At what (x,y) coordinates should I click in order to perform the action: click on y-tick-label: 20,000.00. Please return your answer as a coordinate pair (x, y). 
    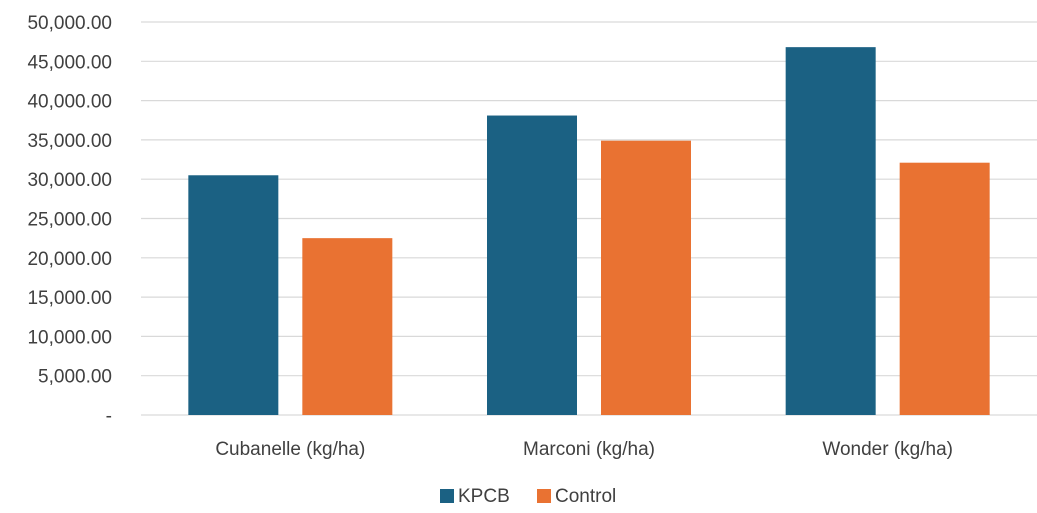
    Looking at the image, I should click on (69, 259).